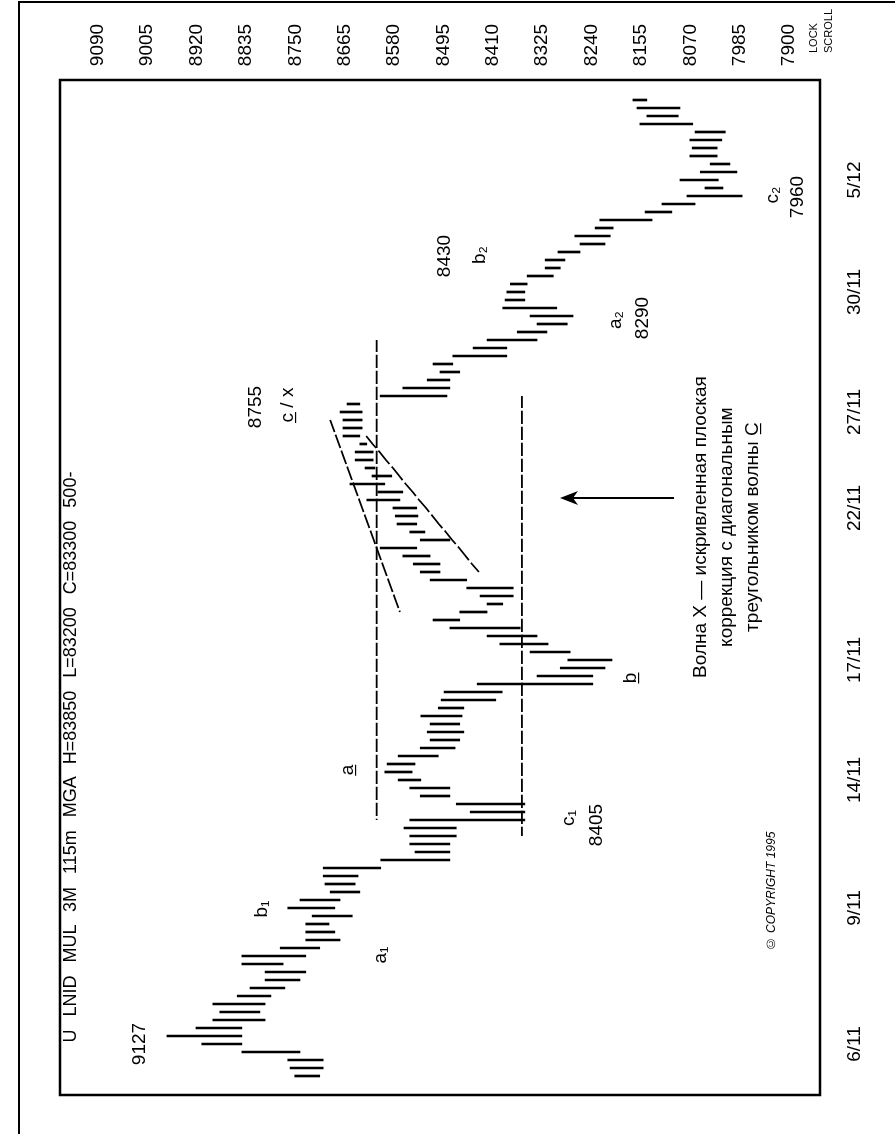  Describe the element at coordinates (139, 1044) in the screenshot. I see `annotation: 9127` at that location.